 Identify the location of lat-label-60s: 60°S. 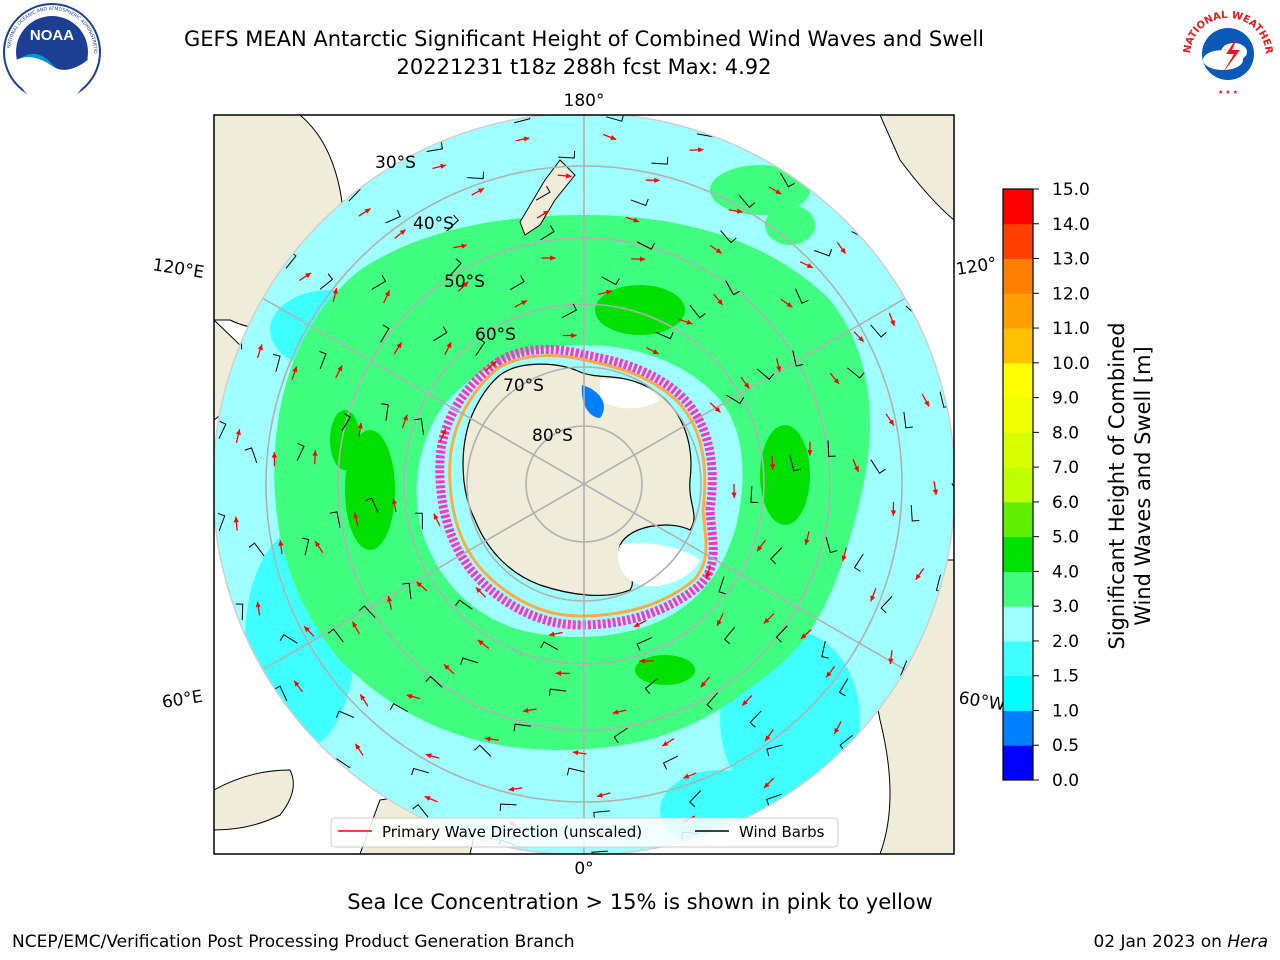
(495, 335).